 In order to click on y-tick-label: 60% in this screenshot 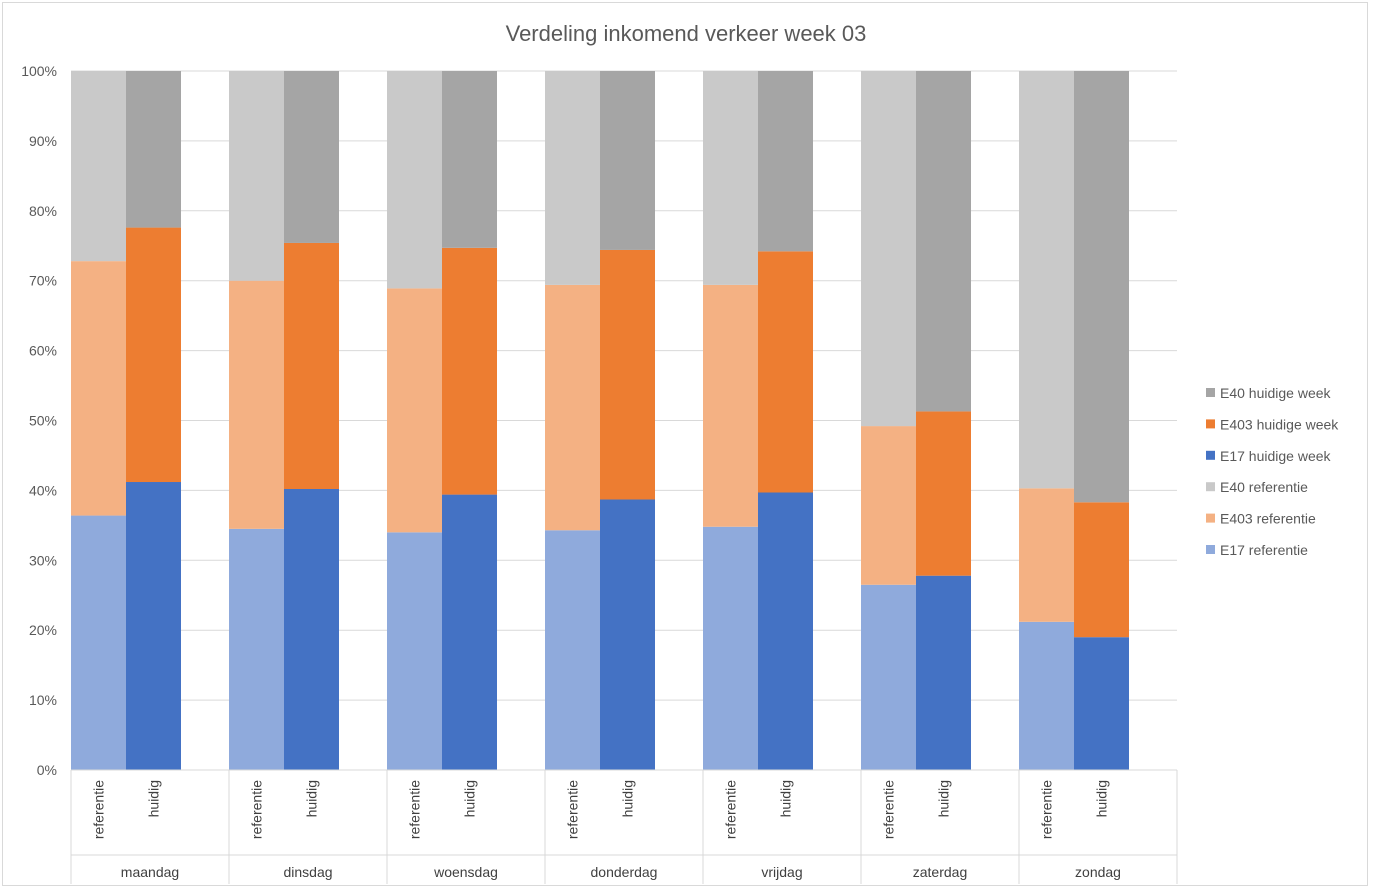, I will do `click(43, 351)`.